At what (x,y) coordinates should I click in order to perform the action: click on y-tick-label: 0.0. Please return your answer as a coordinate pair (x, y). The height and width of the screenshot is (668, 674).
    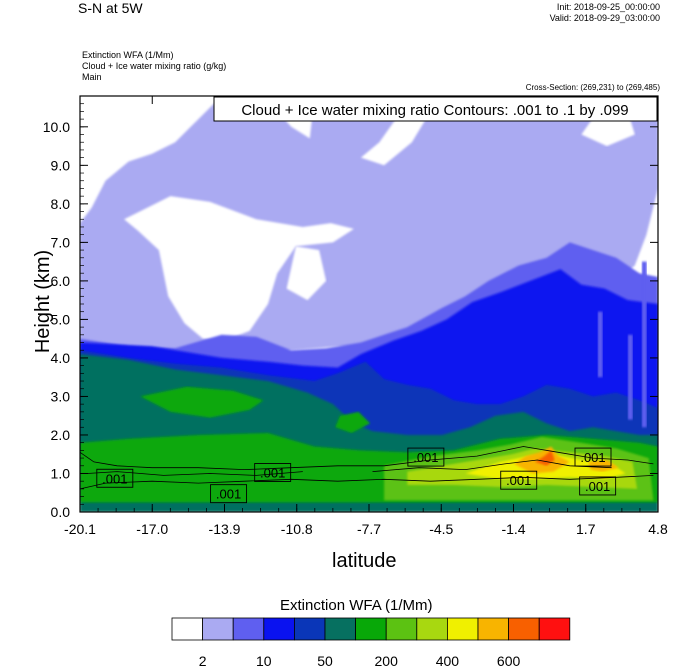
    Looking at the image, I should click on (61, 512).